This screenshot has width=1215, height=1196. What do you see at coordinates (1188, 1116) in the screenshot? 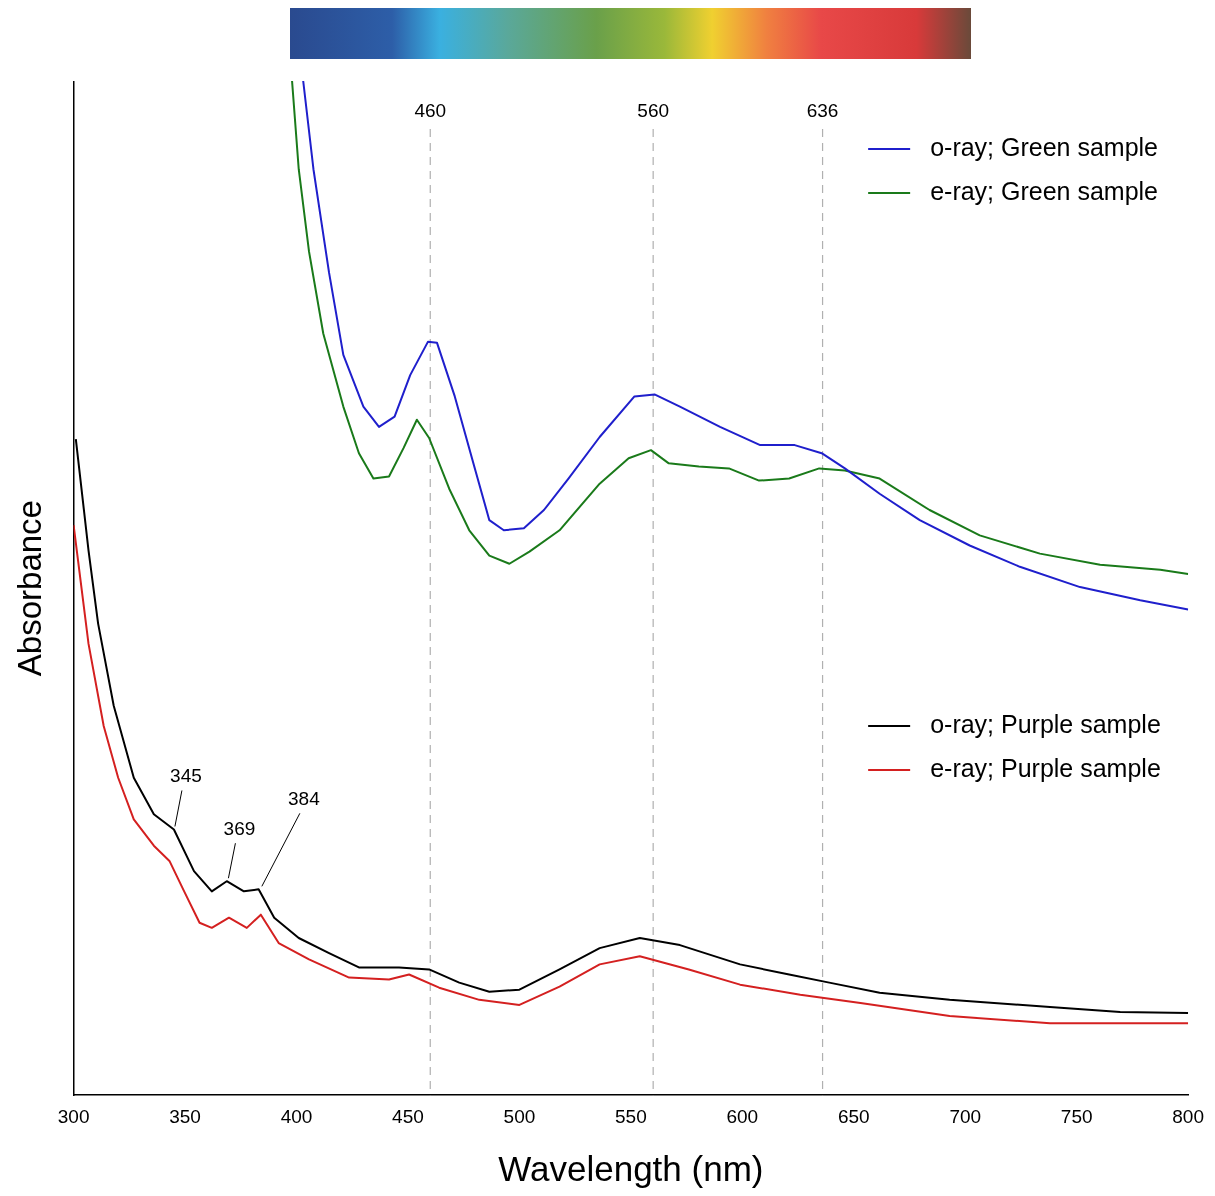
I see `x-tick-label: 800` at bounding box center [1188, 1116].